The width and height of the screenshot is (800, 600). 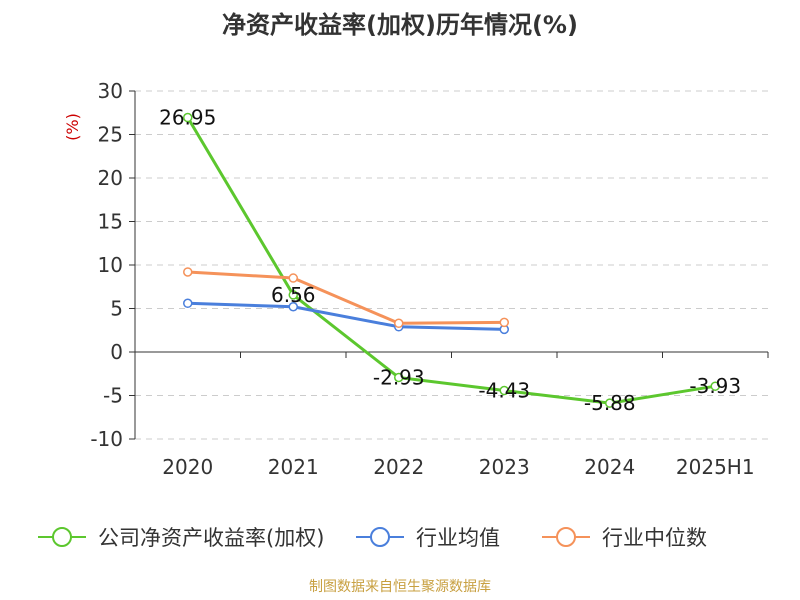 I want to click on x-tick-label: 2020, so click(x=187, y=467).